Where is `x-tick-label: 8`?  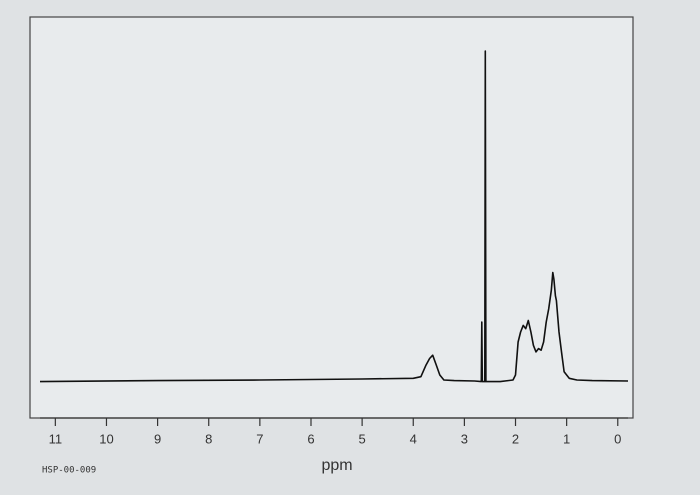 x-tick-label: 8 is located at coordinates (208, 438).